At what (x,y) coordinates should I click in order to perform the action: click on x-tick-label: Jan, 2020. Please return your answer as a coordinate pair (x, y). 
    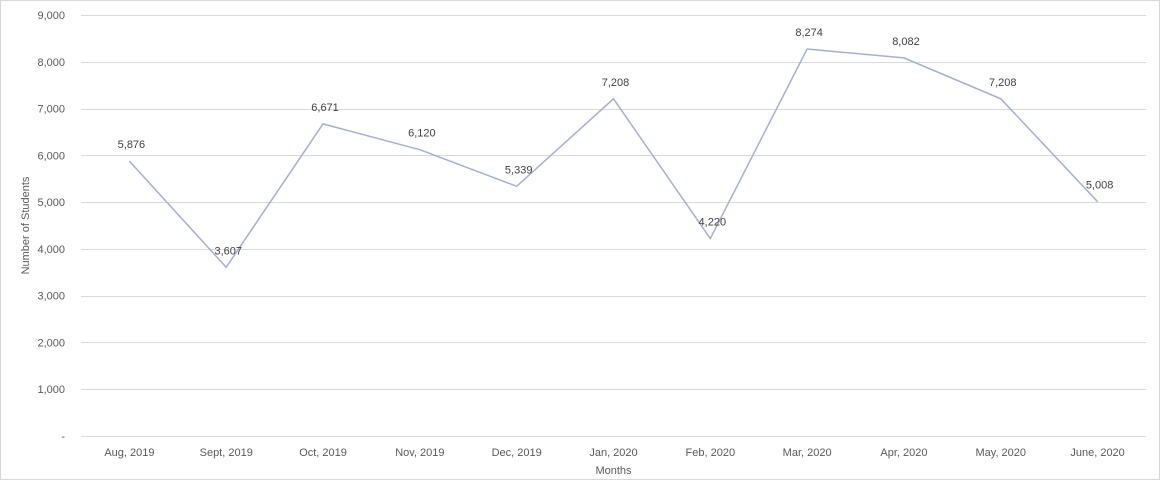
    Looking at the image, I should click on (613, 453).